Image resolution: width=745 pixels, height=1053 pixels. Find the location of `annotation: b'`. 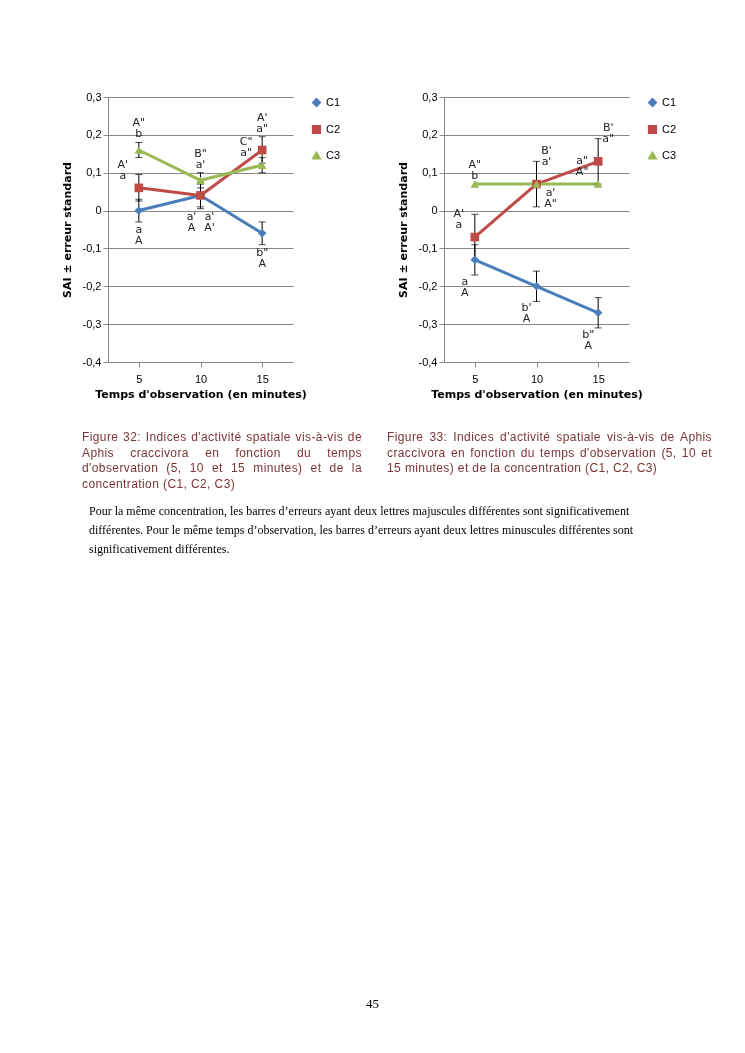

annotation: b' is located at coordinates (526, 308).